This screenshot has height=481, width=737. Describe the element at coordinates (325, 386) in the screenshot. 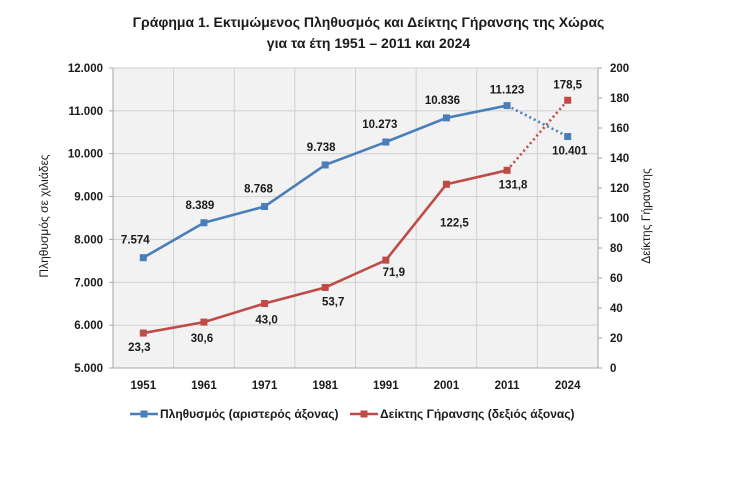

I see `x-tick-label: 1981` at that location.